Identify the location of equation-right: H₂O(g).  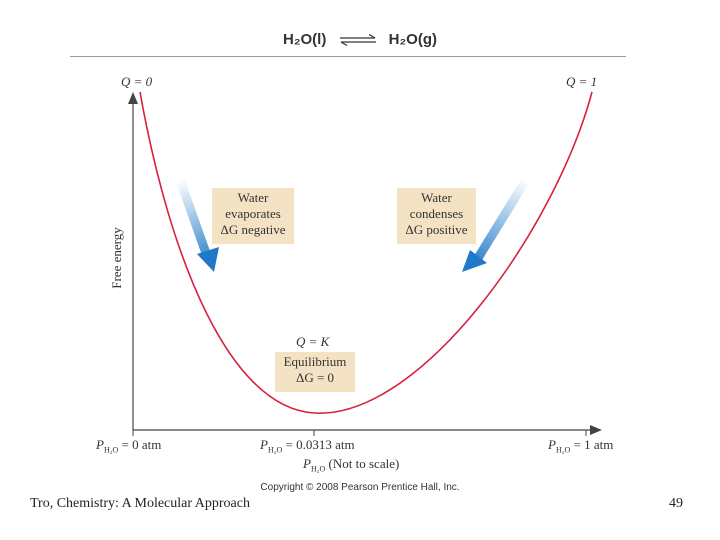
(412, 39).